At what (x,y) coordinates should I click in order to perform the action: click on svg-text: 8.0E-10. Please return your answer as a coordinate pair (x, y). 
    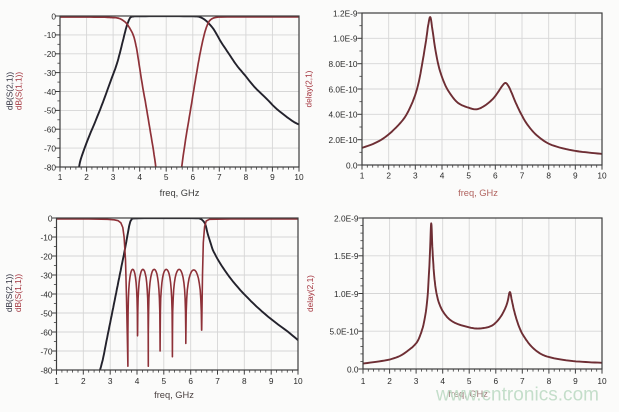
    Looking at the image, I should click on (342, 64).